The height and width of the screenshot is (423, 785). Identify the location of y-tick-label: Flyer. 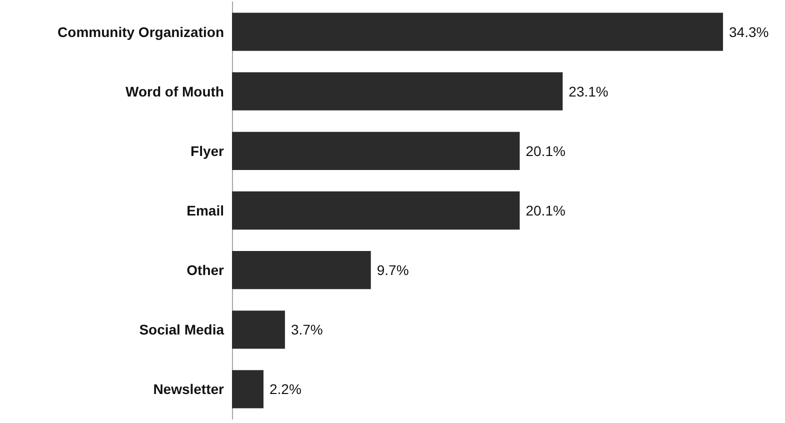
(207, 150).